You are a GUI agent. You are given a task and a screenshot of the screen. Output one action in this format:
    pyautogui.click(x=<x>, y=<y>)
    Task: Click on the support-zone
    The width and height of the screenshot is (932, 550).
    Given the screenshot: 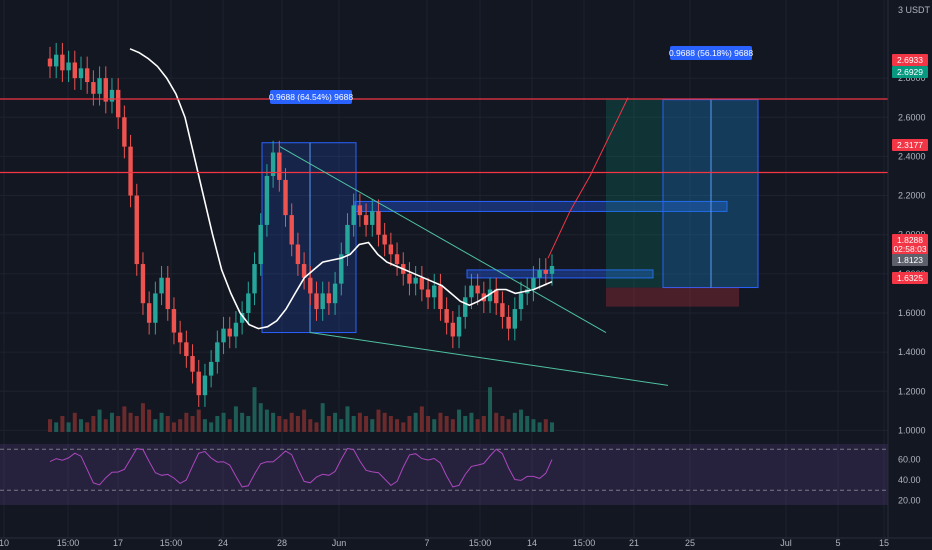 What is the action you would take?
    pyautogui.click(x=560, y=274)
    